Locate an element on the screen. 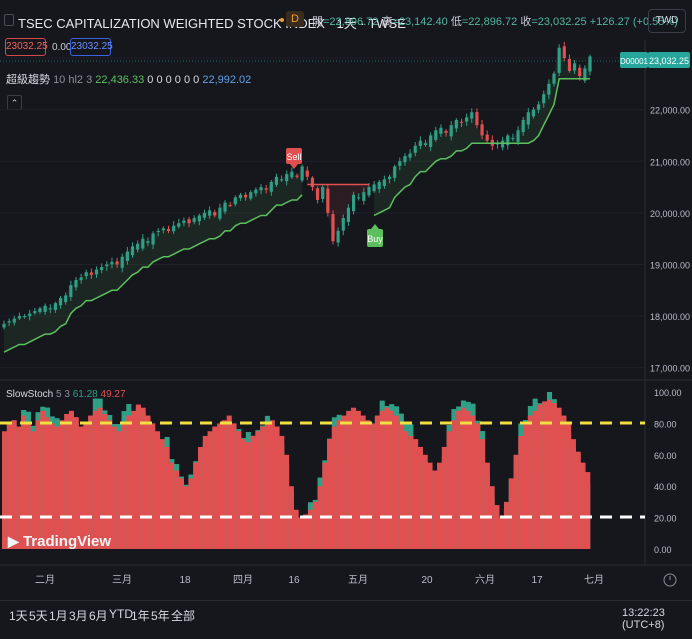 This screenshot has width=692, height=639. low-value: =22,896.72 is located at coordinates (489, 22).